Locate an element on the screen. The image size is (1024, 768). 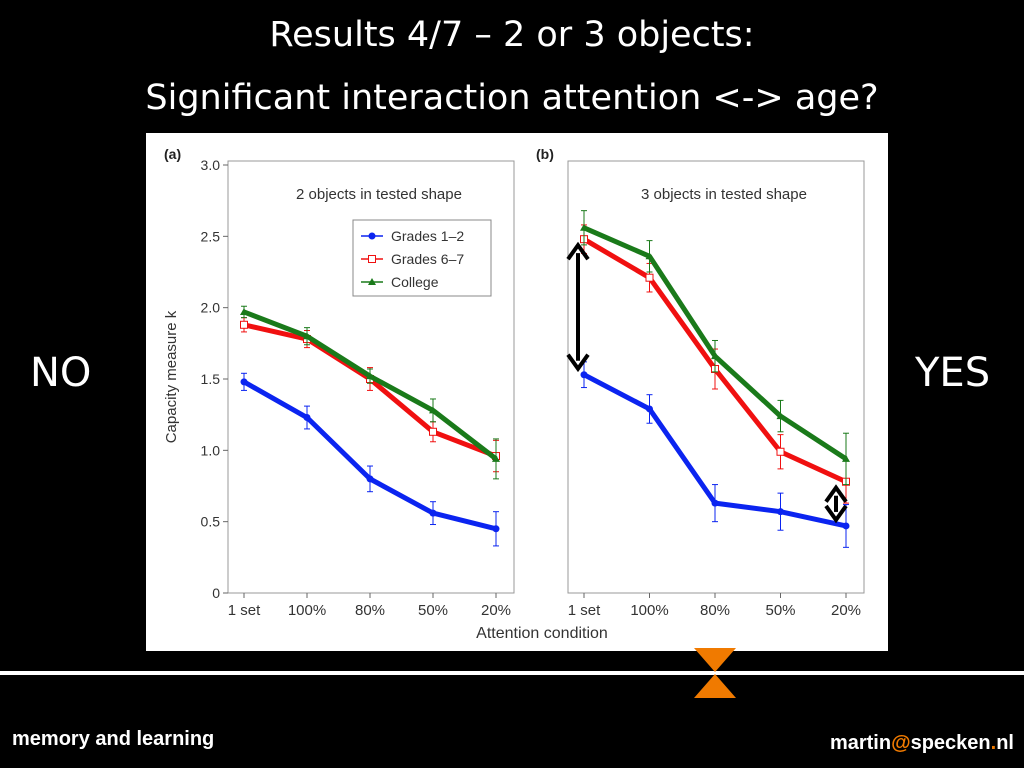
hourglass-icon is located at coordinates (715, 673).